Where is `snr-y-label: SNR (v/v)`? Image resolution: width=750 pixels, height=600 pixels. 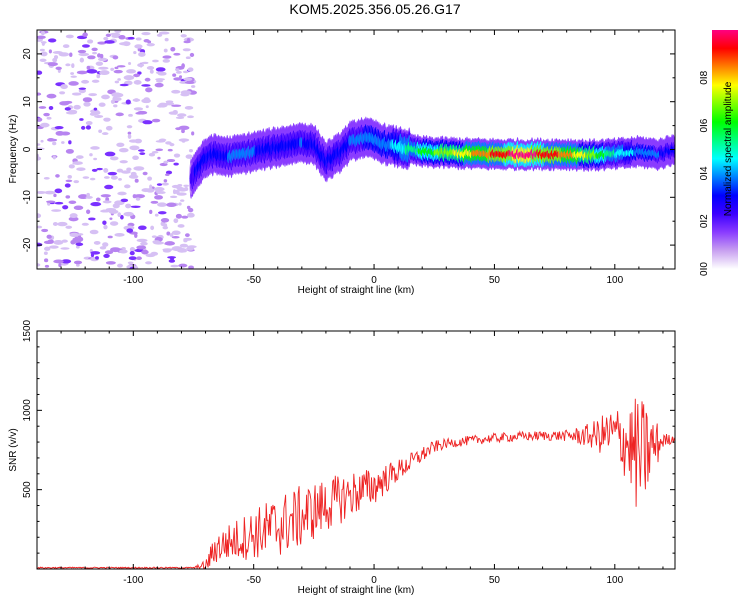 snr-y-label: SNR (v/v) is located at coordinates (13, 449).